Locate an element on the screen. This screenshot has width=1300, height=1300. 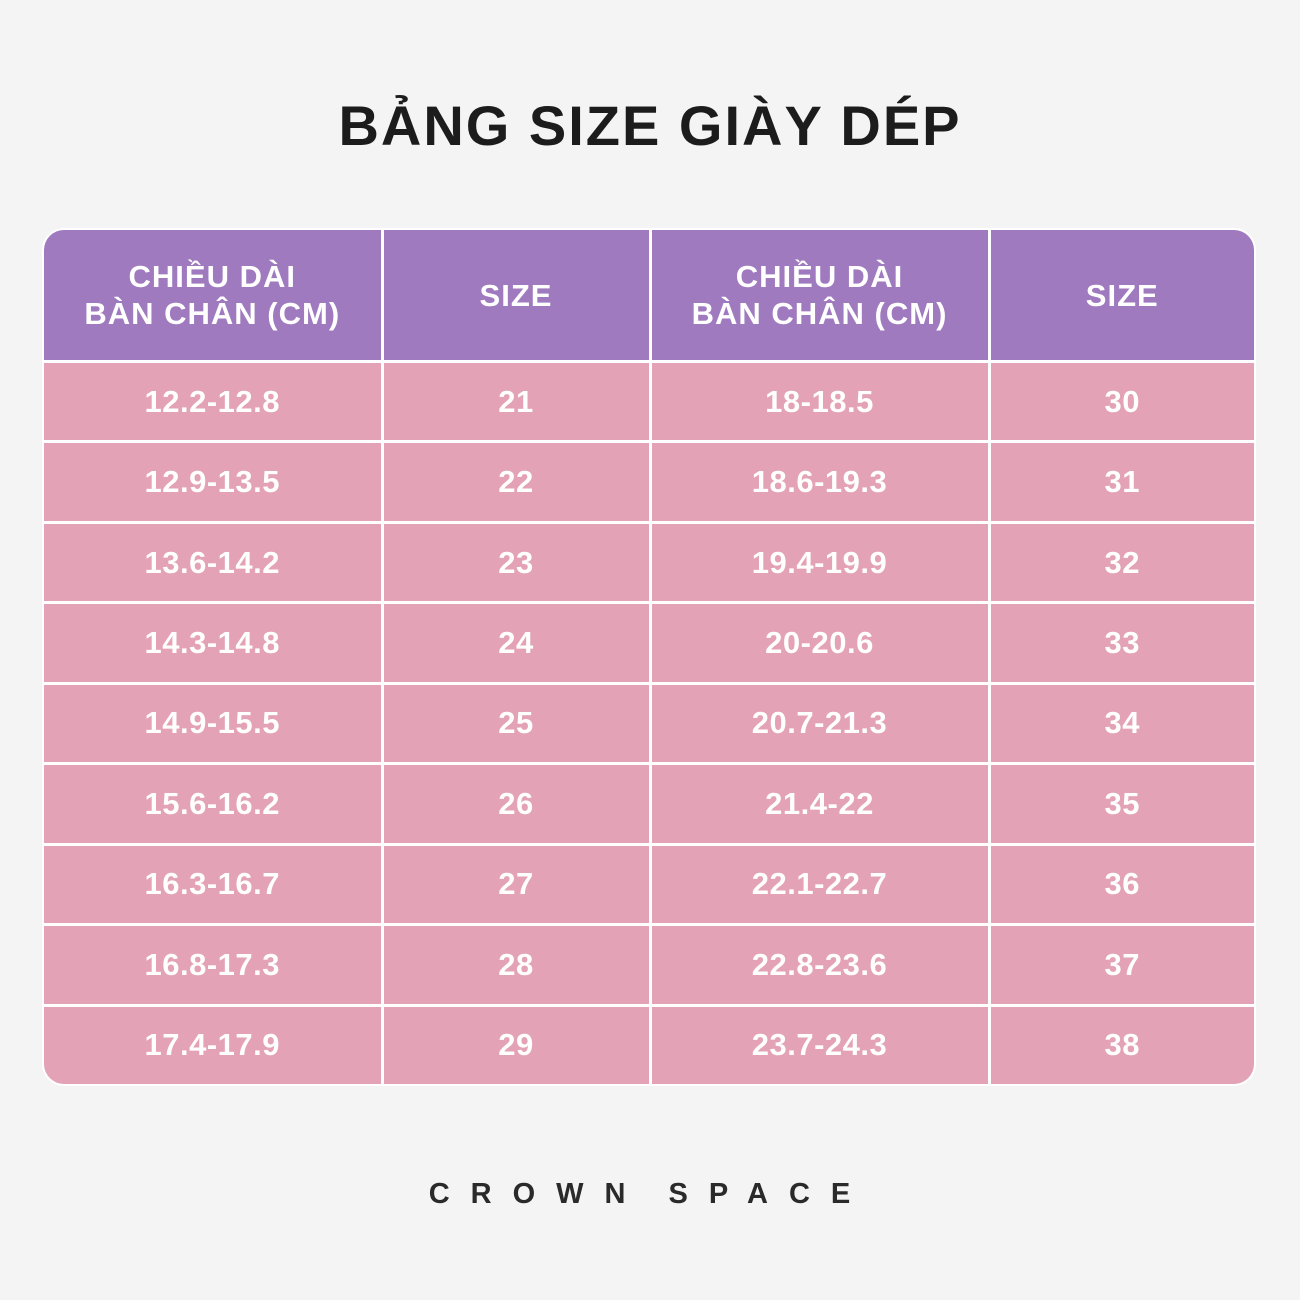
table-cell: 17.4-17.9 is located at coordinates (214, 1043).